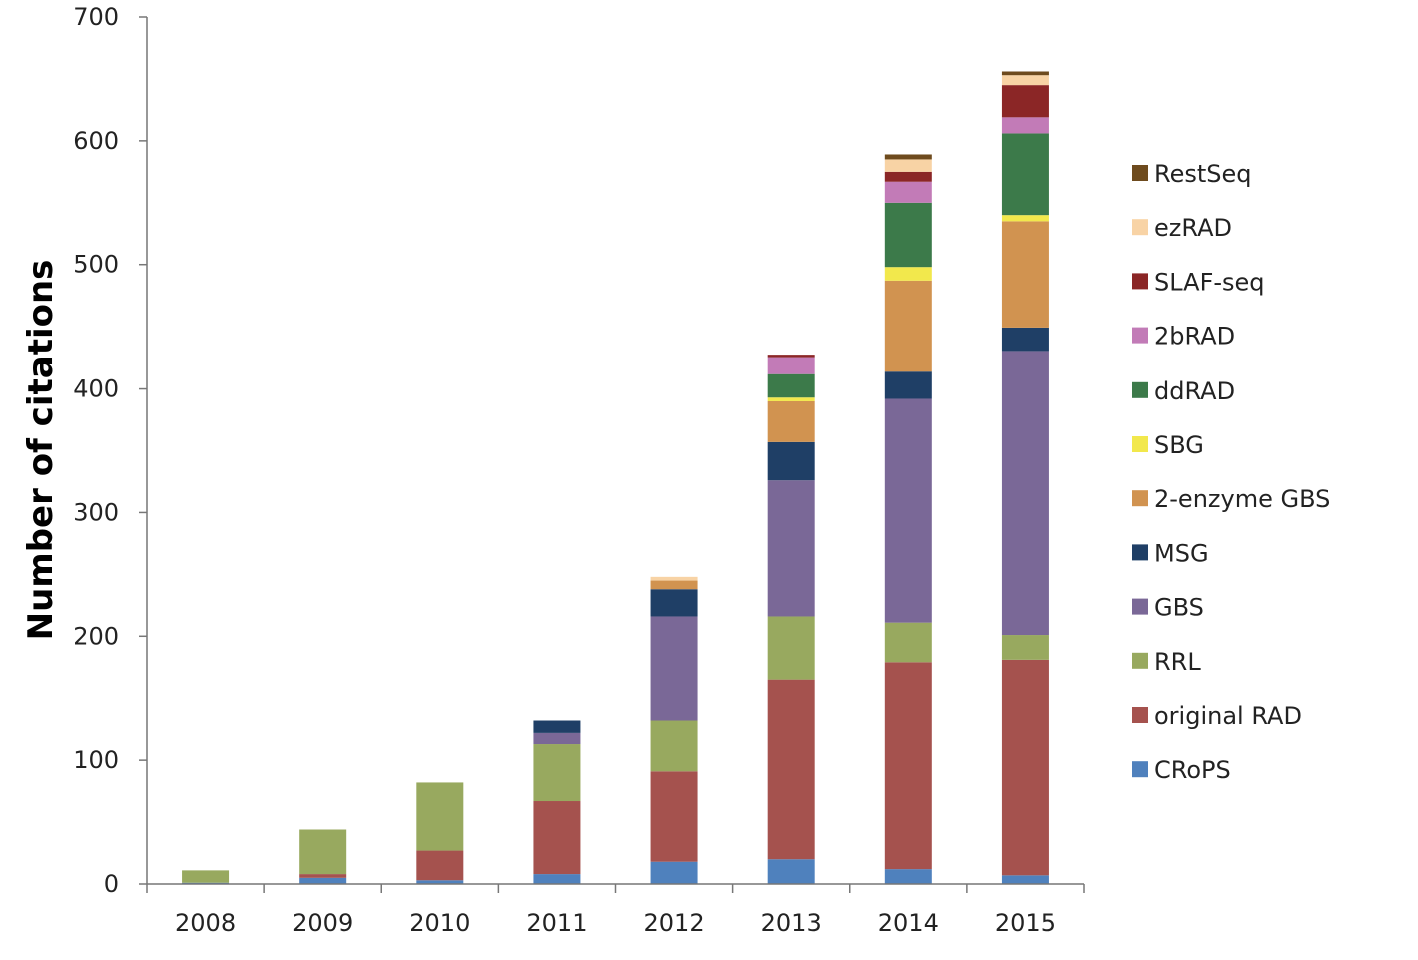 The width and height of the screenshot is (1418, 960). I want to click on x-tick-label: 2013, so click(791, 923).